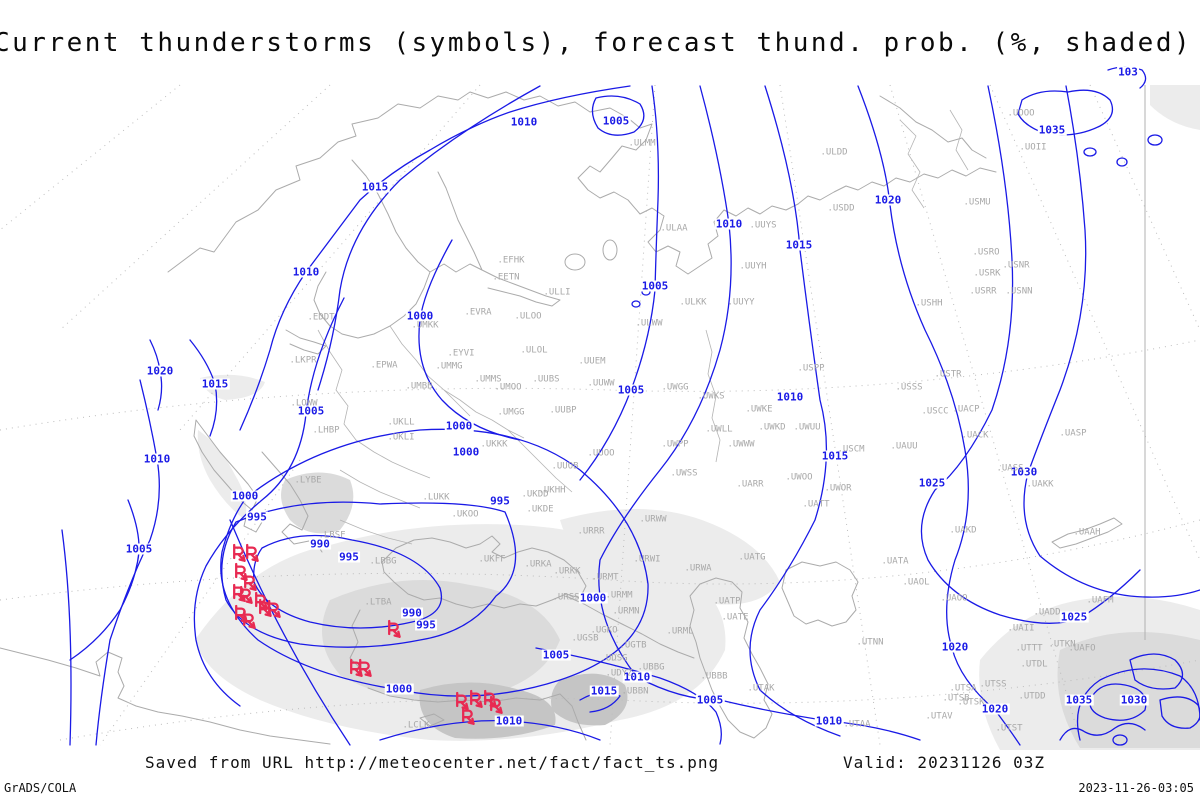 The width and height of the screenshot is (1200, 800). I want to click on station-id-label: .URKA, so click(538, 564).